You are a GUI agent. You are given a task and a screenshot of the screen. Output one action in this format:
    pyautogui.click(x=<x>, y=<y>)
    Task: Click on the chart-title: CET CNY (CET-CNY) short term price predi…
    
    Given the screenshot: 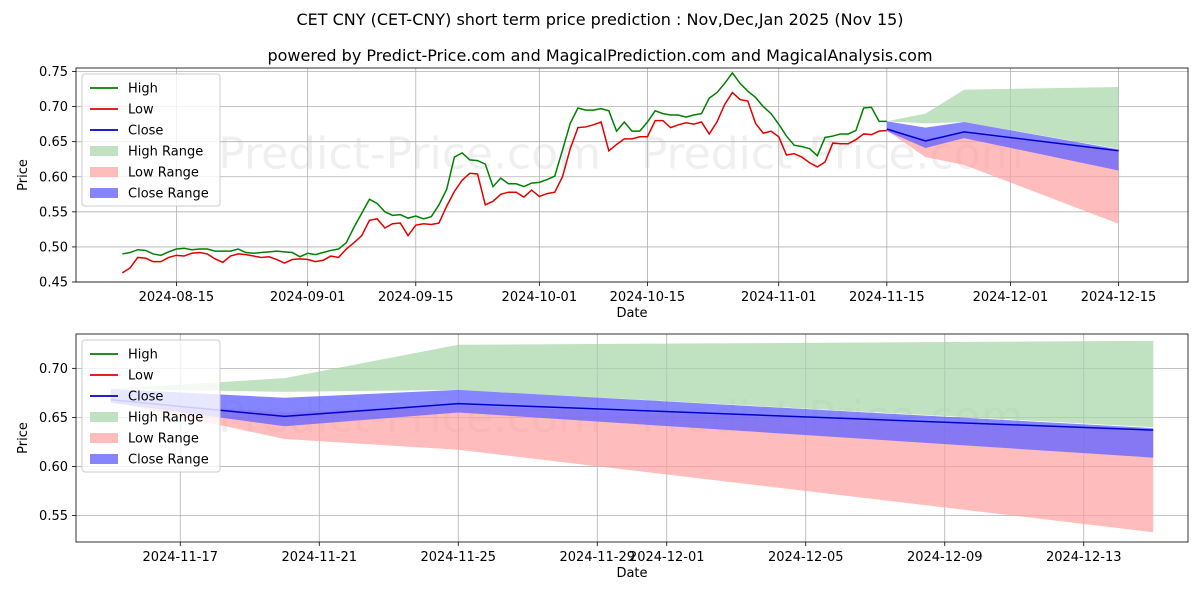 What is the action you would take?
    pyautogui.click(x=600, y=19)
    